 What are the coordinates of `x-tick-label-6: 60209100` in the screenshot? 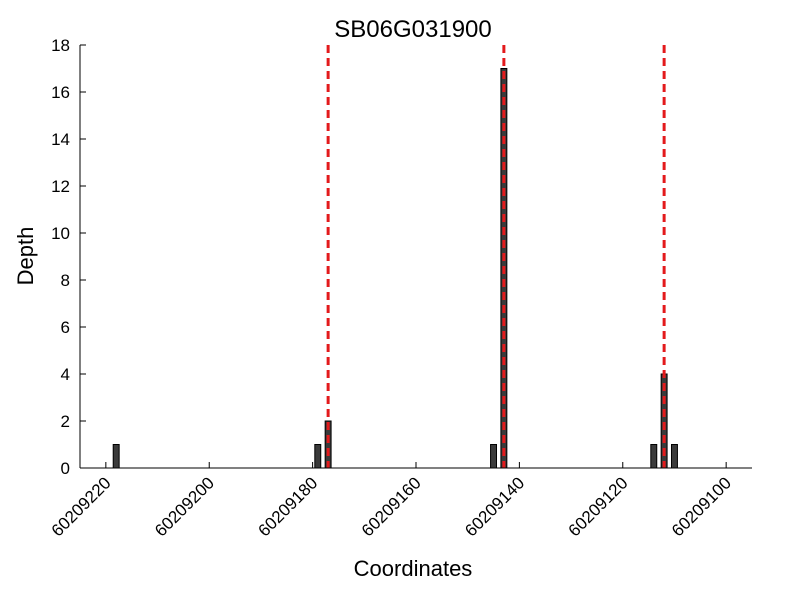 It's located at (701, 506).